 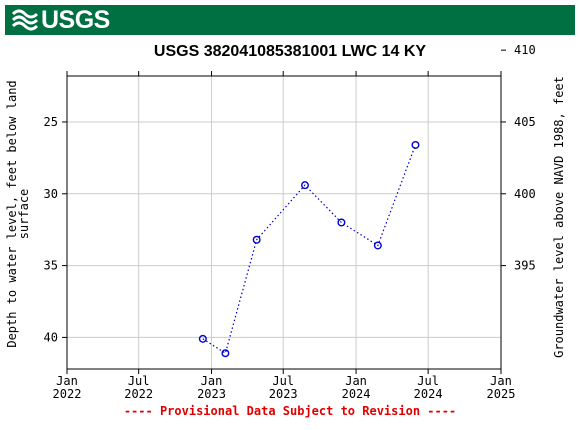 What do you see at coordinates (525, 50) in the screenshot?
I see `y-right-tick-label: 410` at bounding box center [525, 50].